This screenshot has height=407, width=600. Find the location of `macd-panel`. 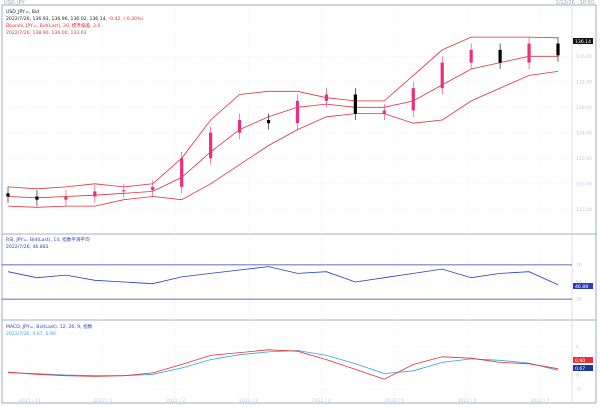

macd-panel is located at coordinates (283, 364).